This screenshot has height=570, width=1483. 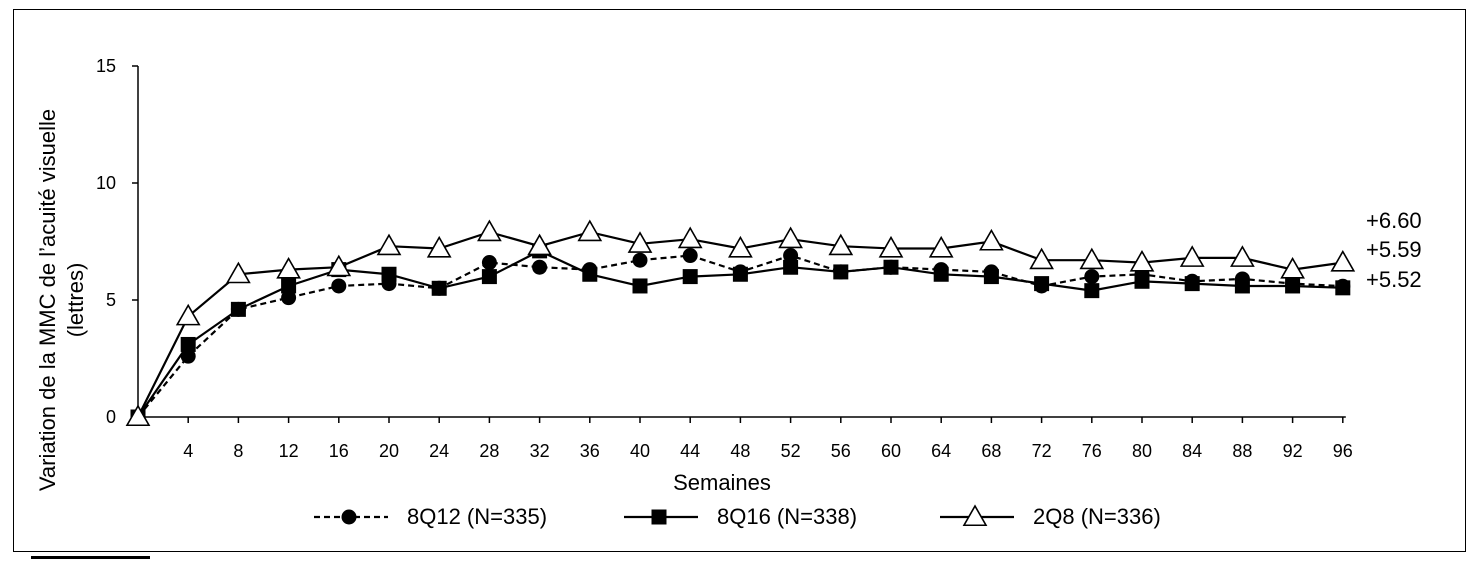 I want to click on x-tick-label: 44, so click(x=690, y=451).